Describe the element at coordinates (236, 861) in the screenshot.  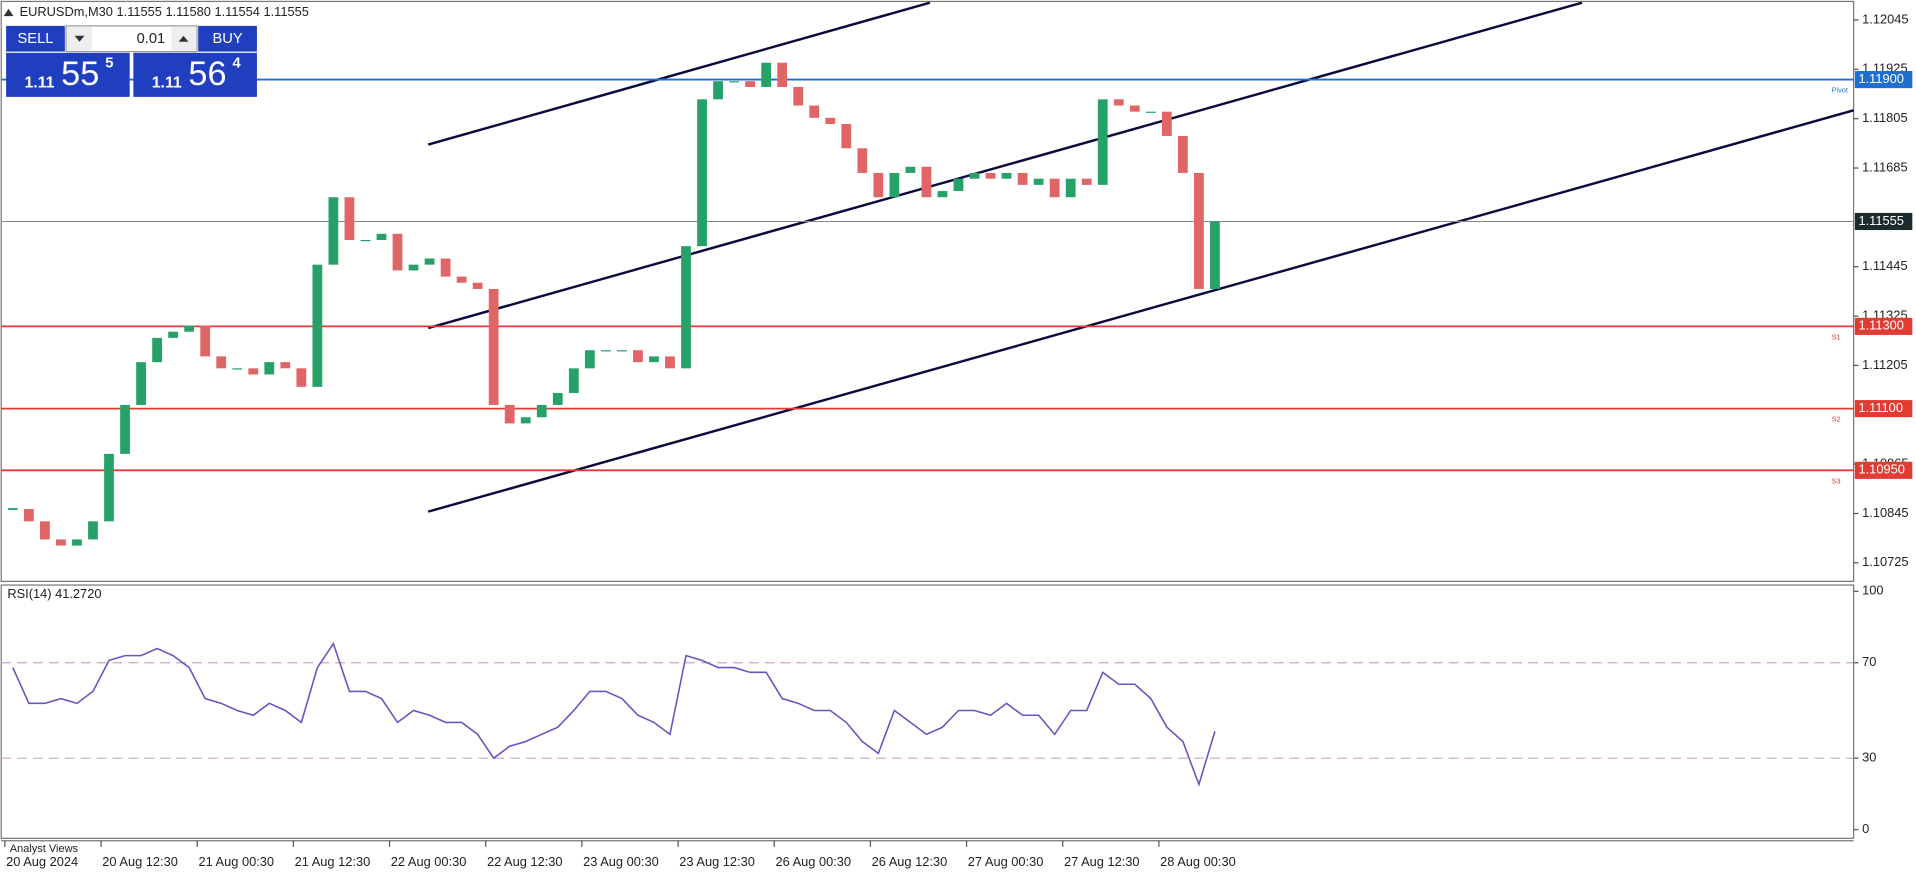
I see `x-tick-label: 21 Aug 00:30` at that location.